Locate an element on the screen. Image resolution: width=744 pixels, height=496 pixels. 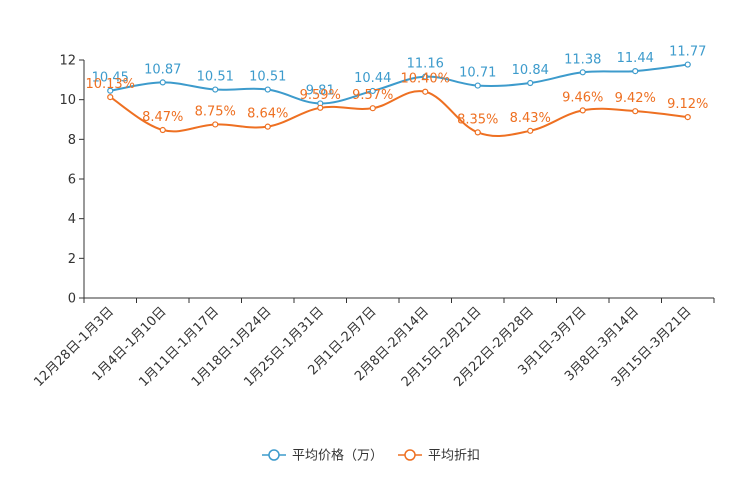
data-label: 8.43% is located at coordinates (530, 118).